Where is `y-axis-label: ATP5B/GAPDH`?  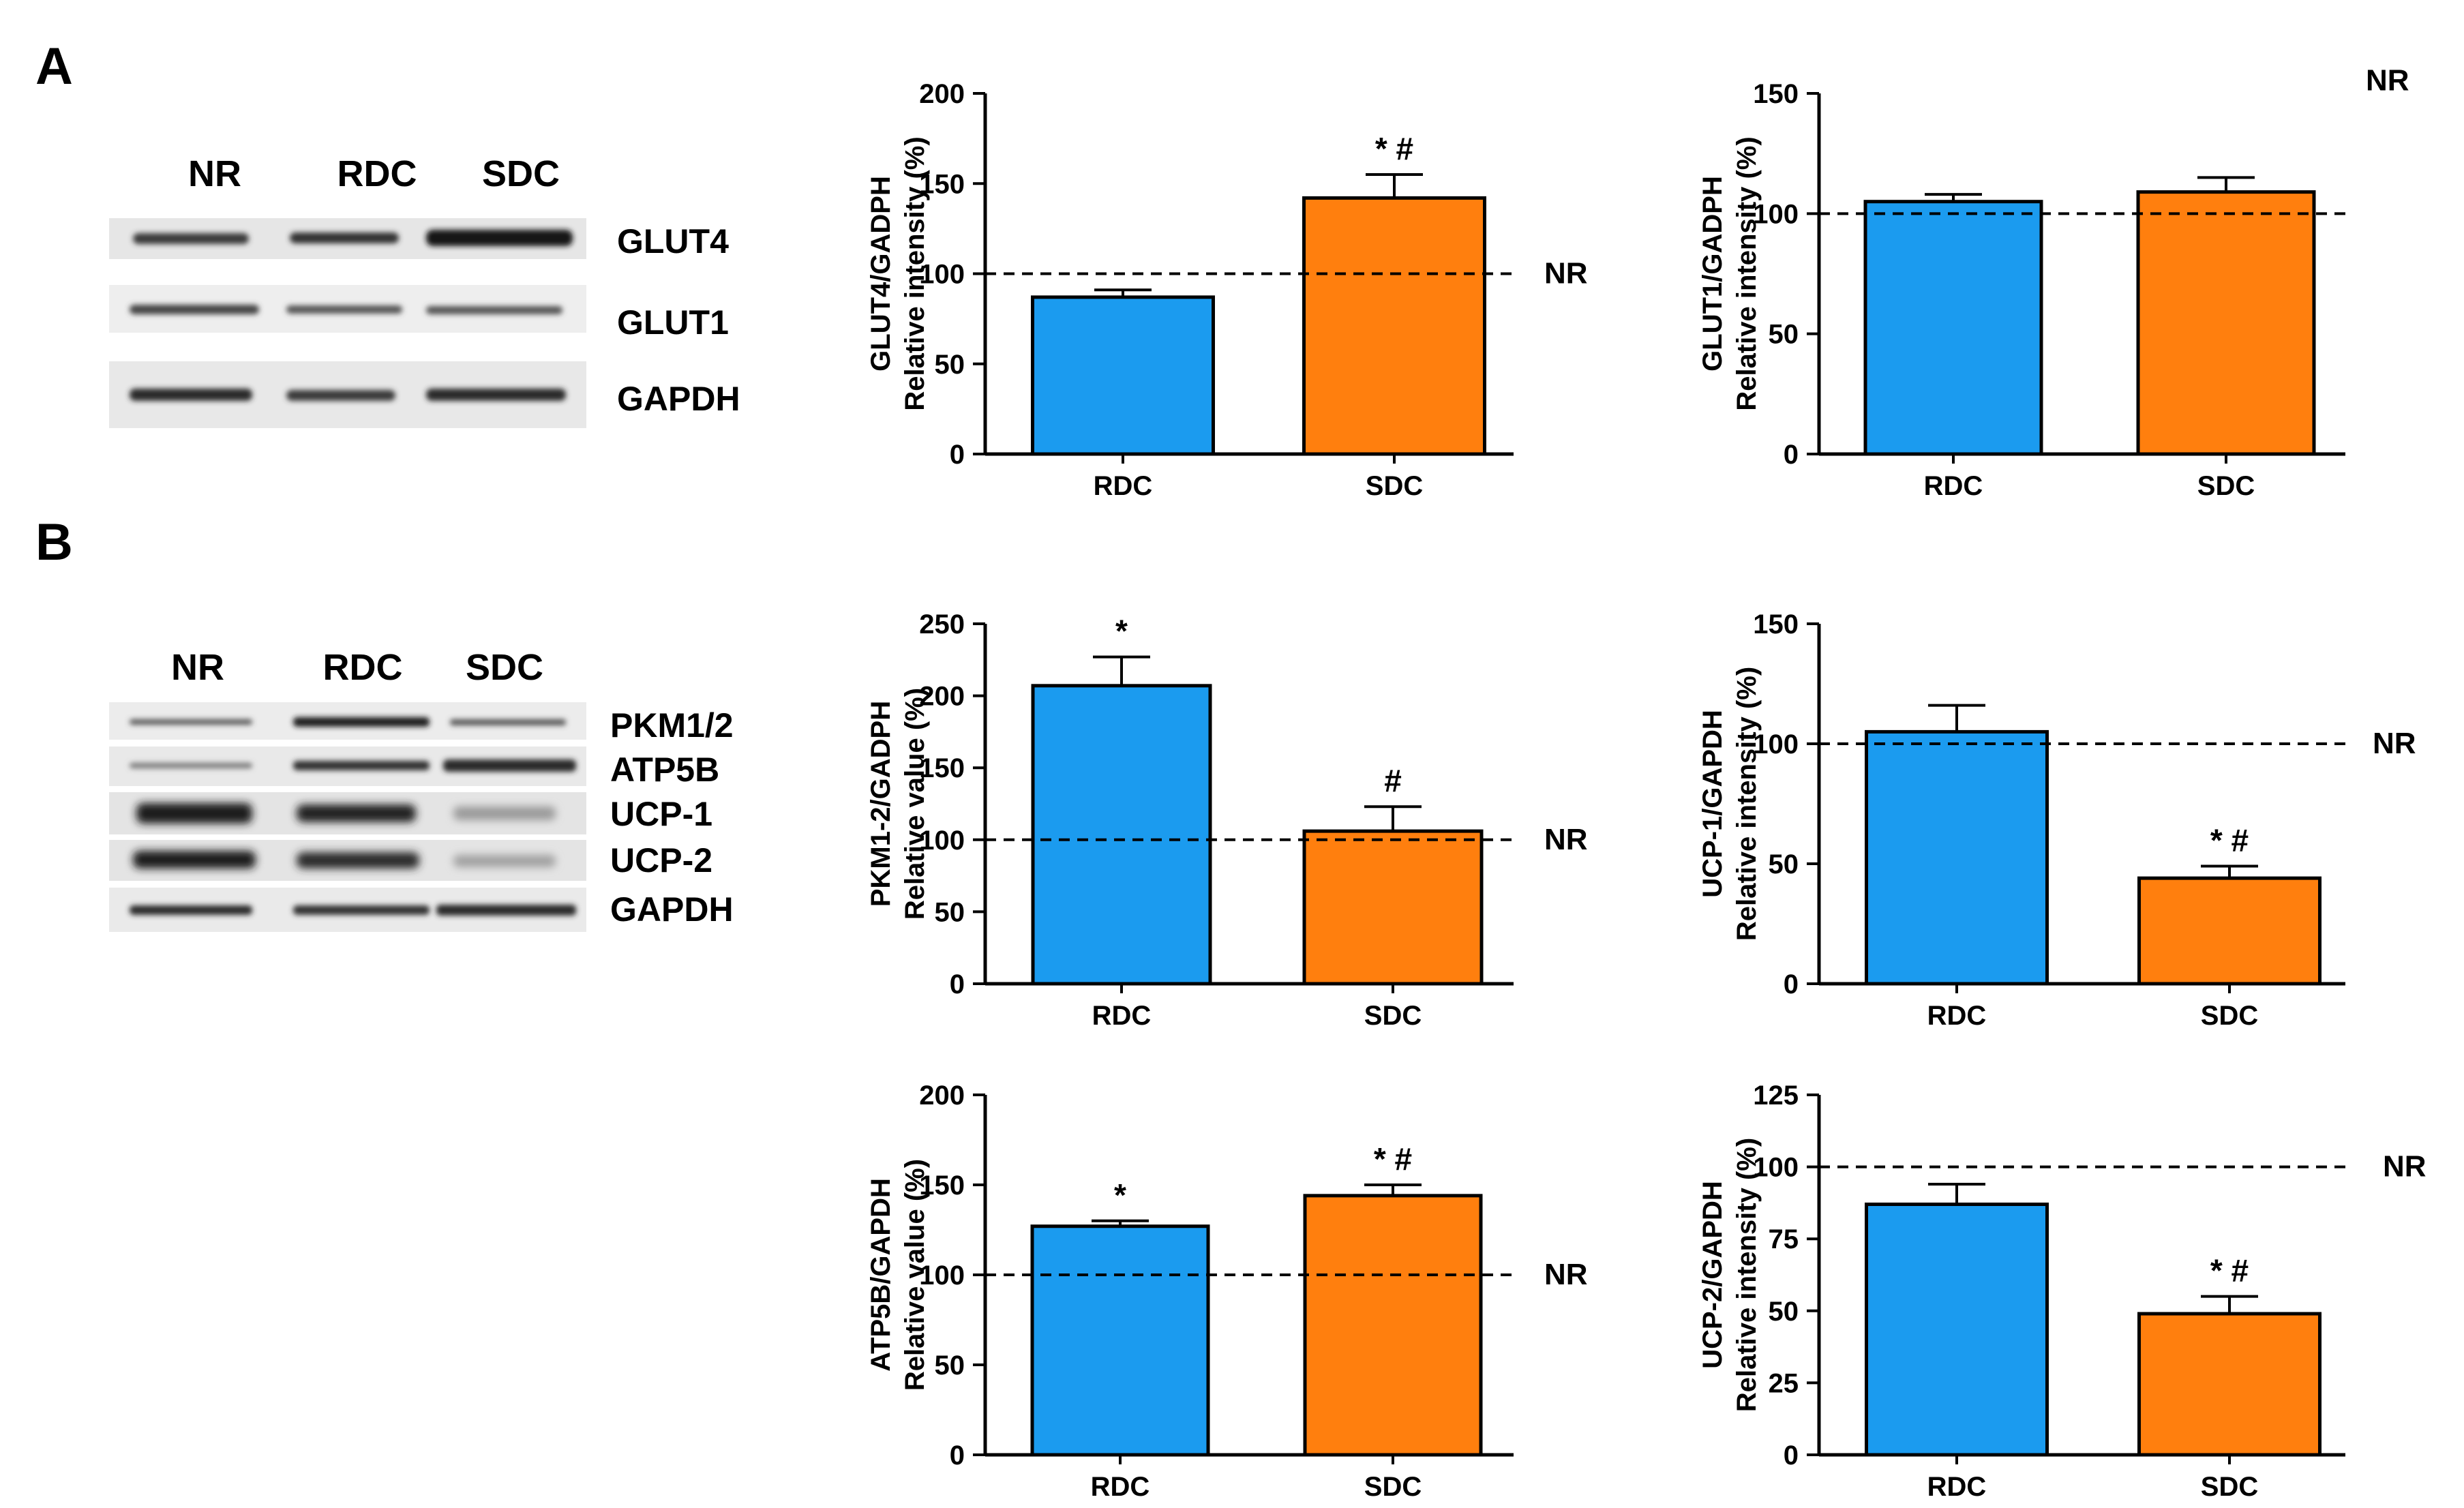
y-axis-label: ATP5B/GAPDH is located at coordinates (881, 1275).